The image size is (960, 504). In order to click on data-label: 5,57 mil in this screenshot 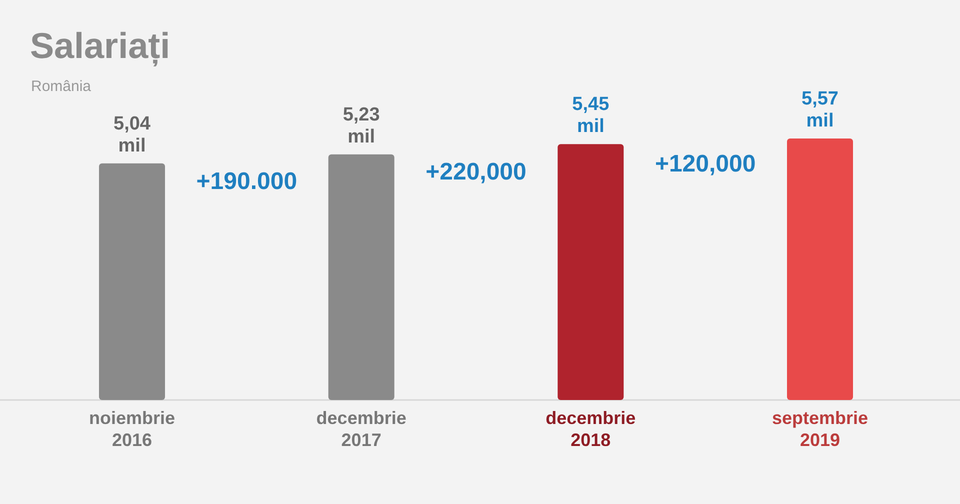, I will do `click(820, 110)`.